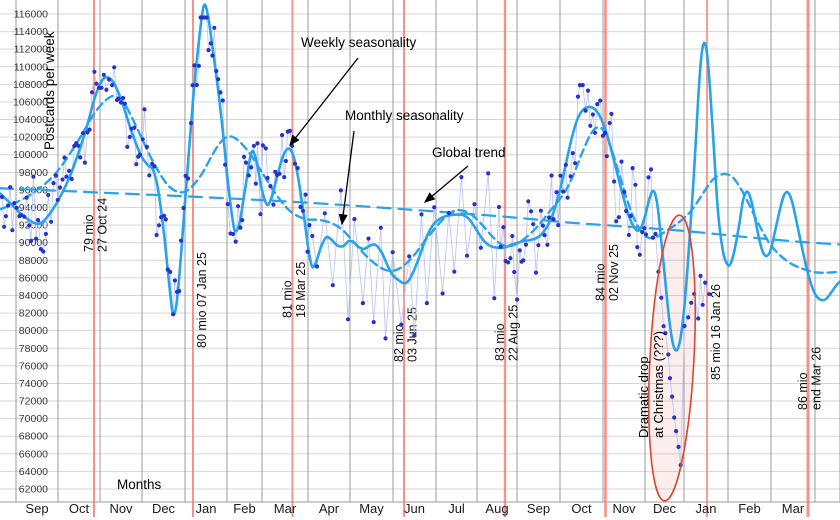 This screenshot has height=520, width=840. What do you see at coordinates (202, 300) in the screenshot?
I see `milestone-label: 80 mio 07 Jan 25` at bounding box center [202, 300].